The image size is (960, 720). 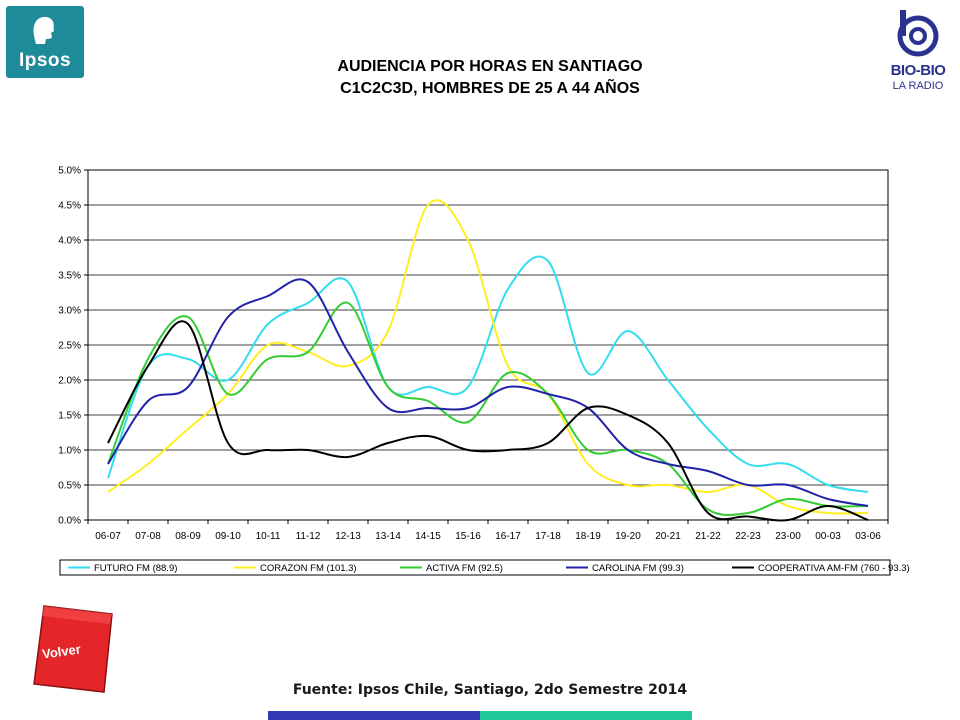 I want to click on y-tick-label: 2.5%, so click(x=69, y=346).